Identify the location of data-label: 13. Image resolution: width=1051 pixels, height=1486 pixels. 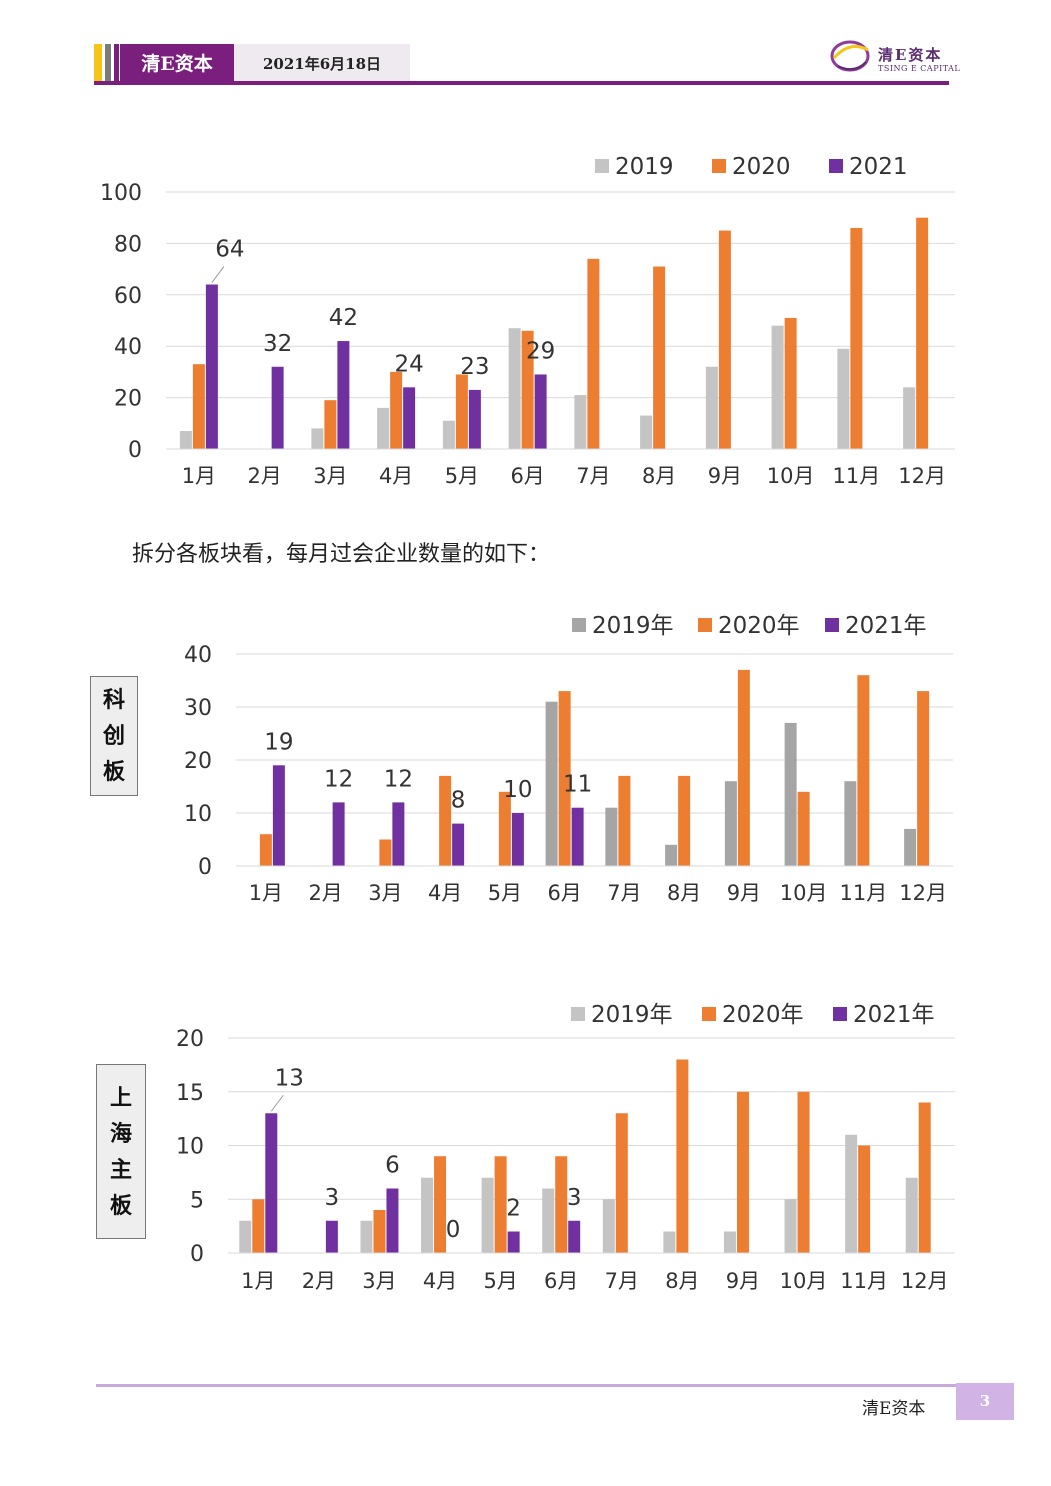
(289, 1078).